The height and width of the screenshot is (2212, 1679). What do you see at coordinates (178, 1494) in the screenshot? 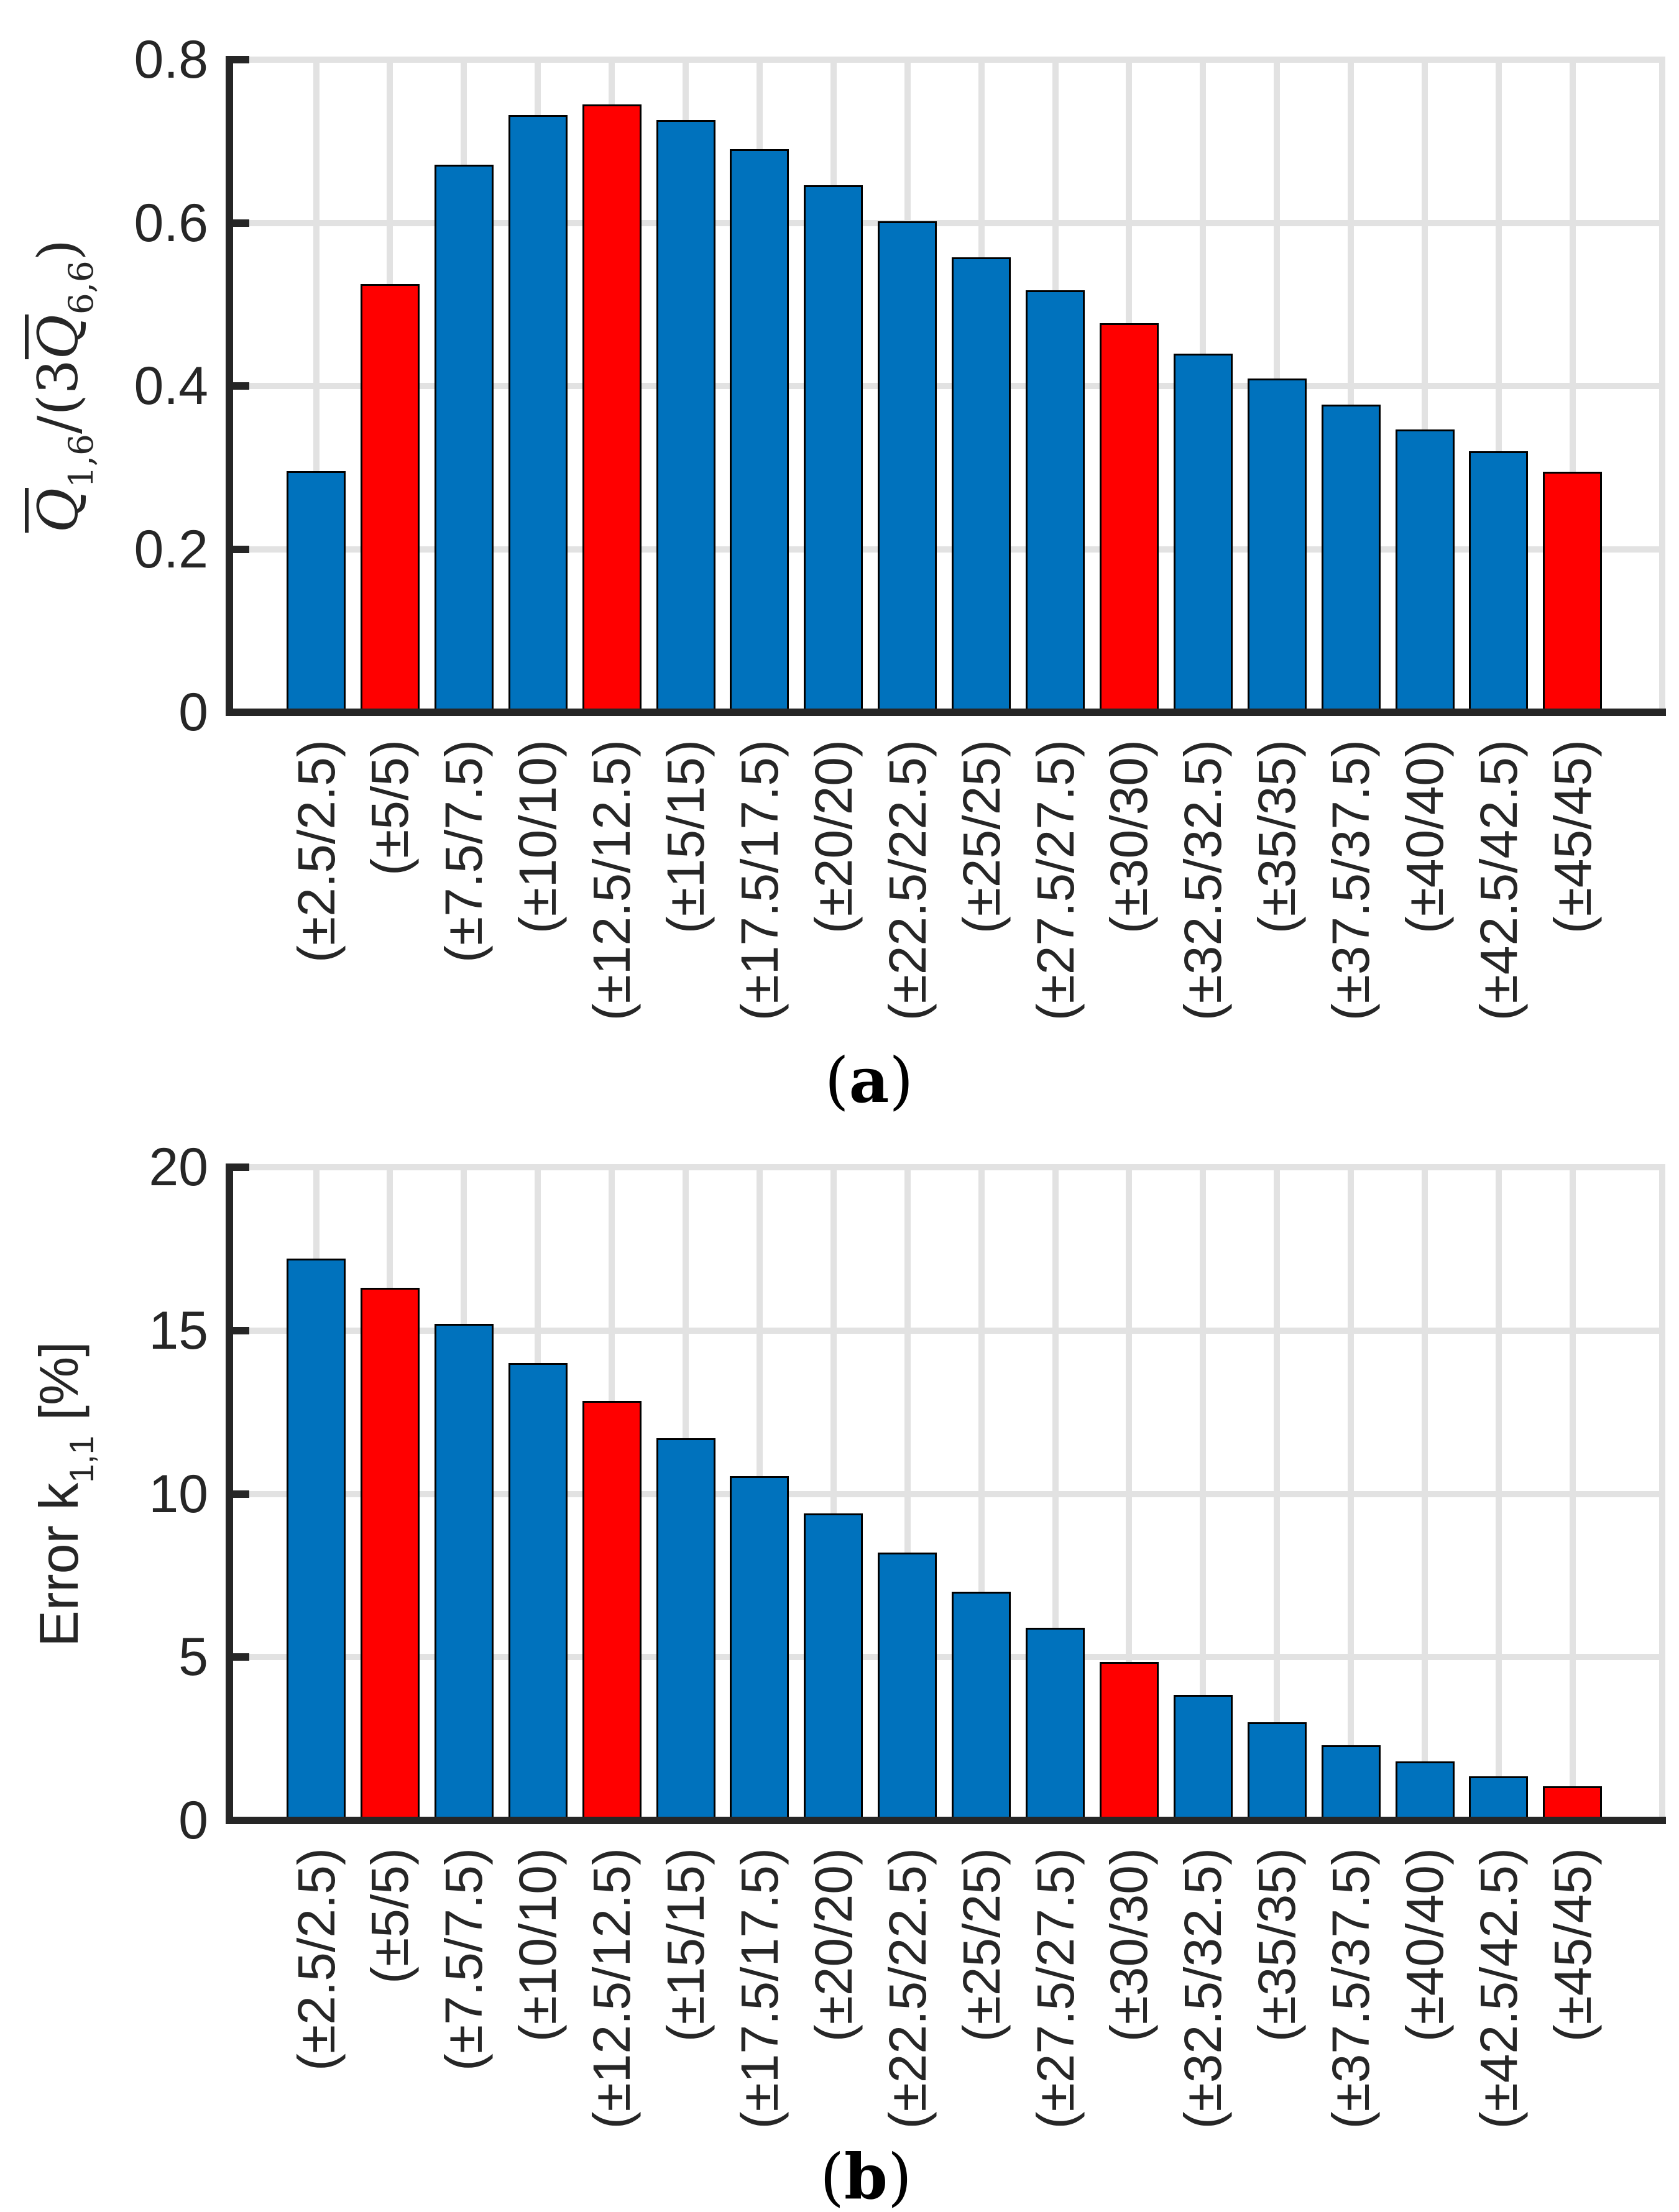
I see `y-tick-label: 10` at bounding box center [178, 1494].